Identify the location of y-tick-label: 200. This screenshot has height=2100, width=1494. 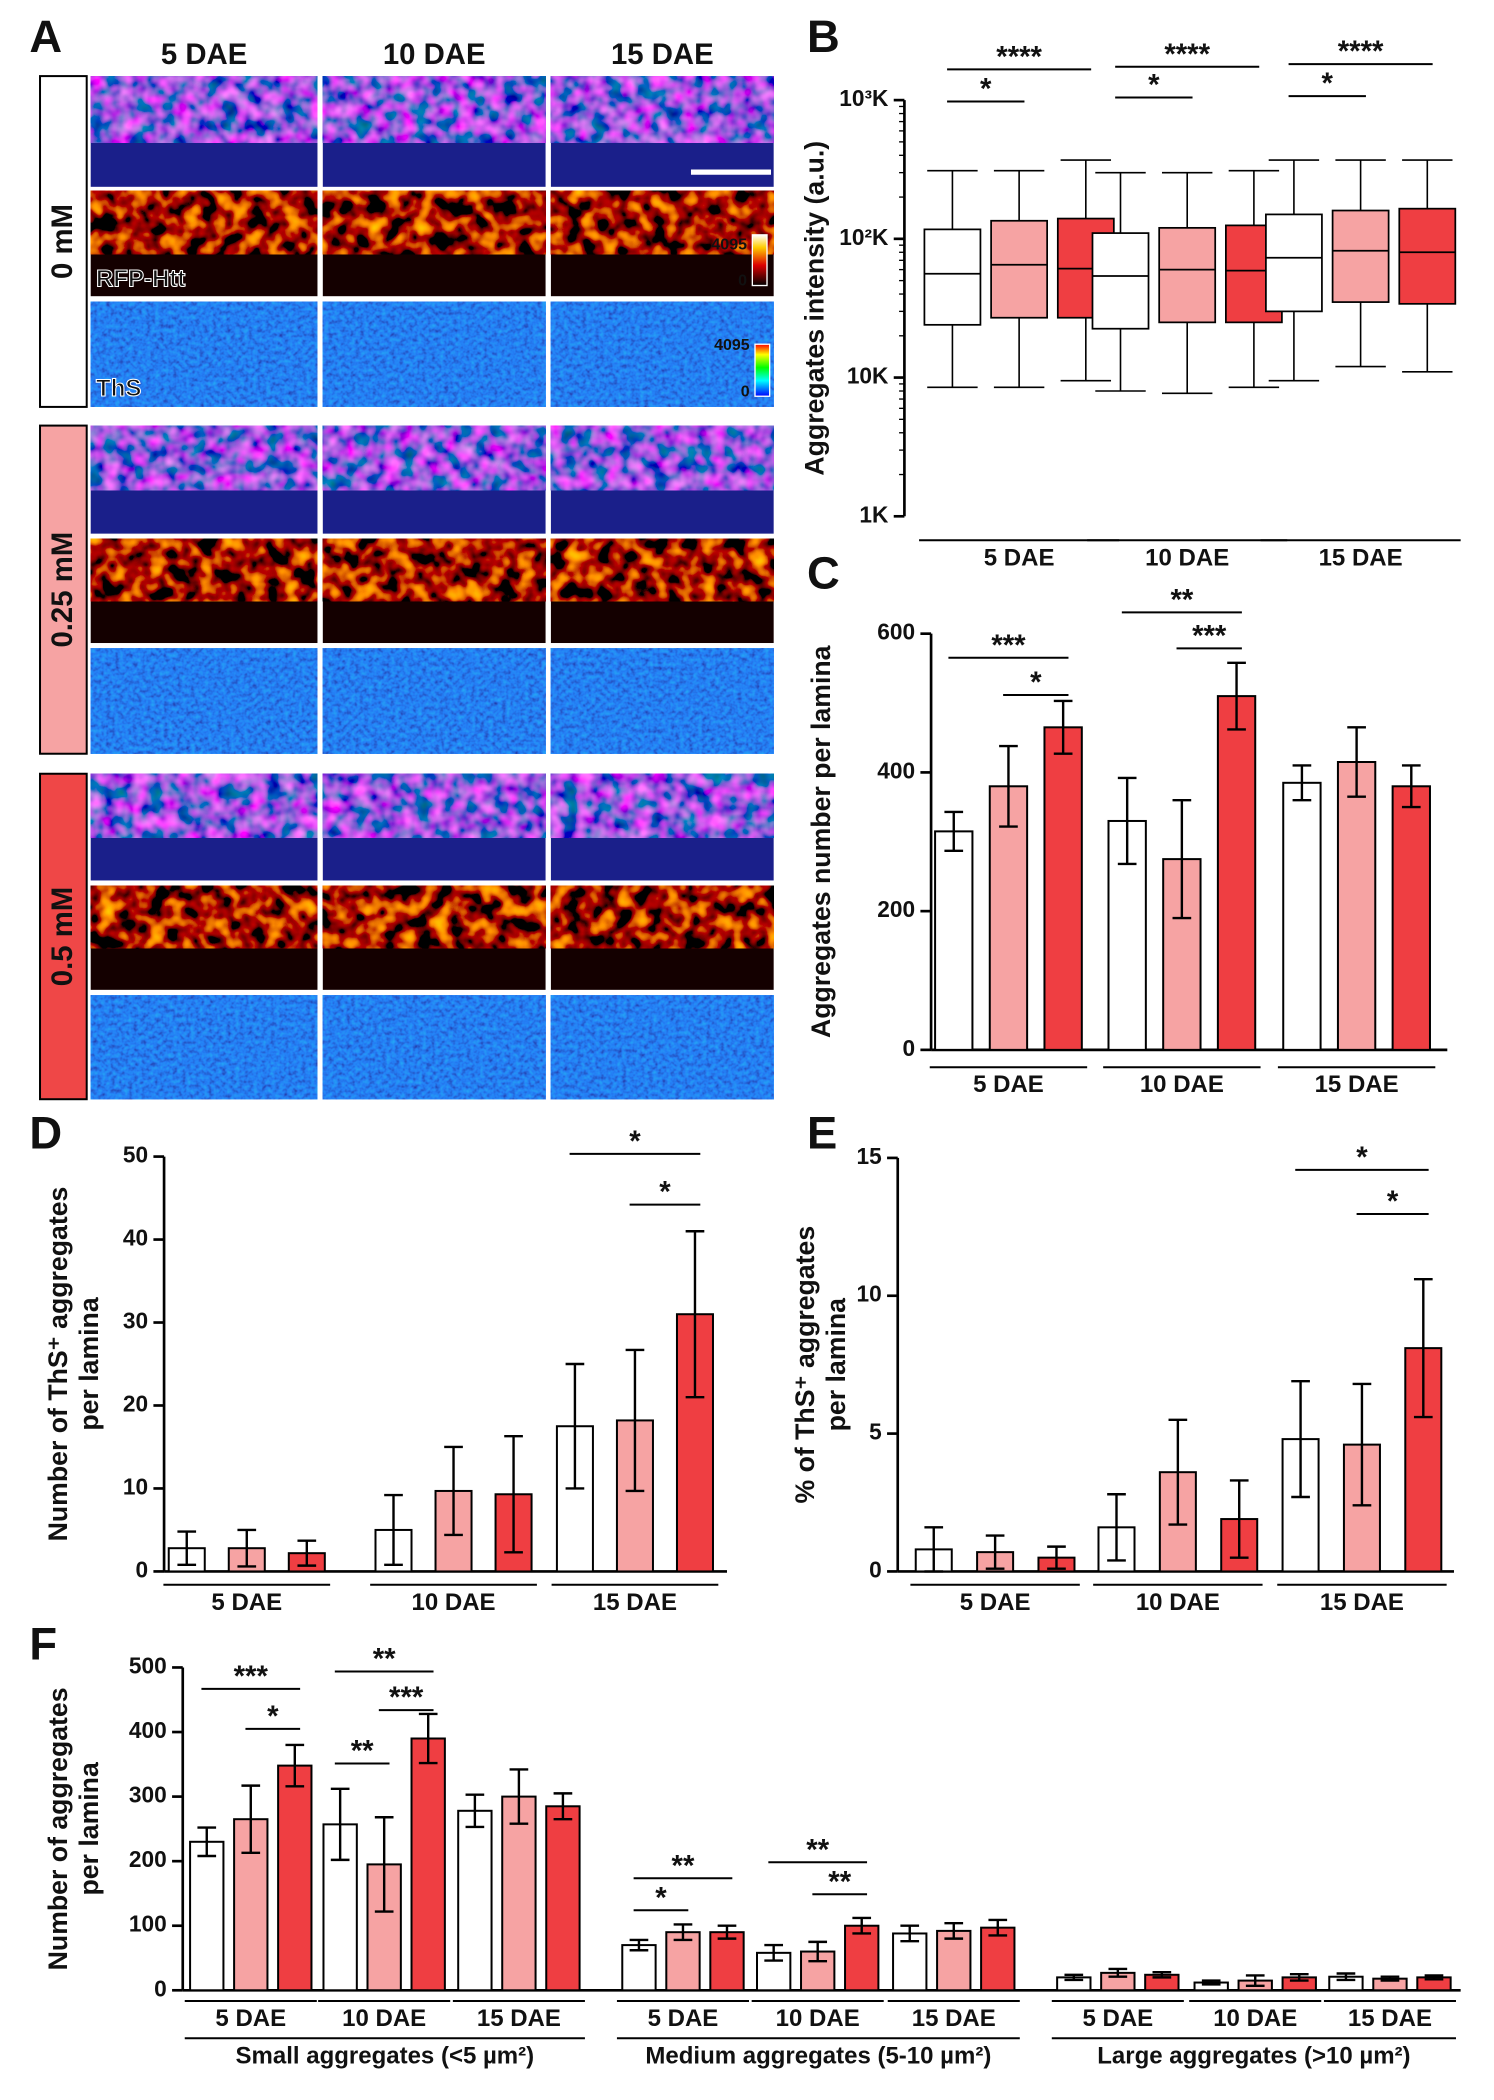
(896, 909).